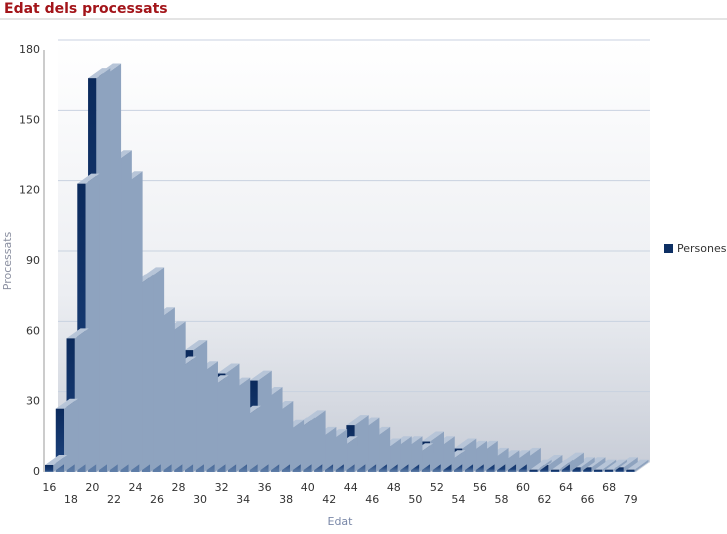 The width and height of the screenshot is (727, 534). I want to click on y-tick-label: 30, so click(33, 401).